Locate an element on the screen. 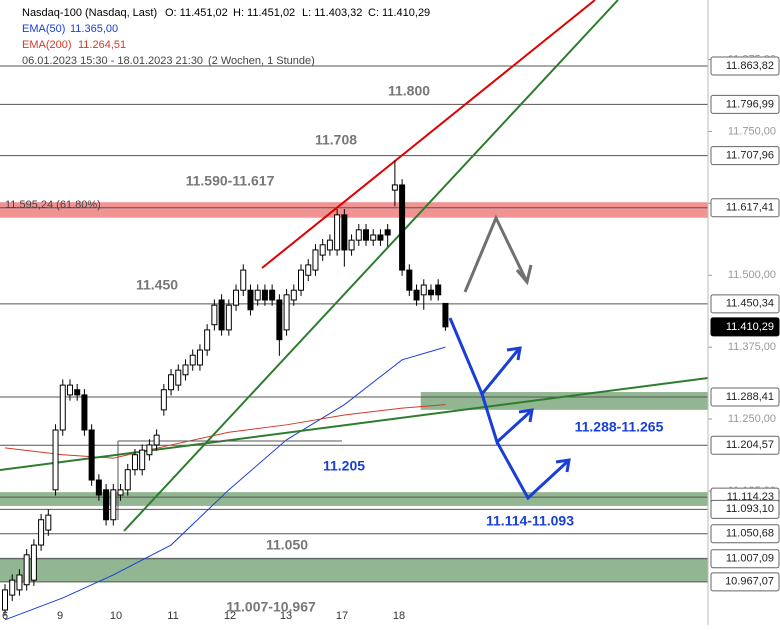 The image size is (780, 630). y-tick-label: 11.375,00 is located at coordinates (752, 347).